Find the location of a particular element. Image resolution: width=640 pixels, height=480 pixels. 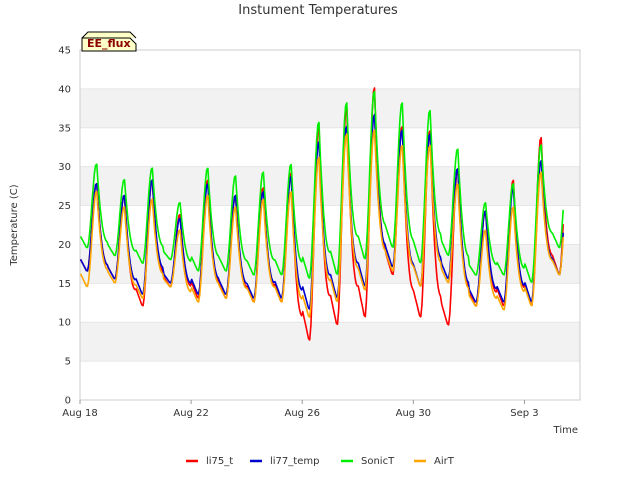

x-tick-label: Aug 22 is located at coordinates (190, 413).